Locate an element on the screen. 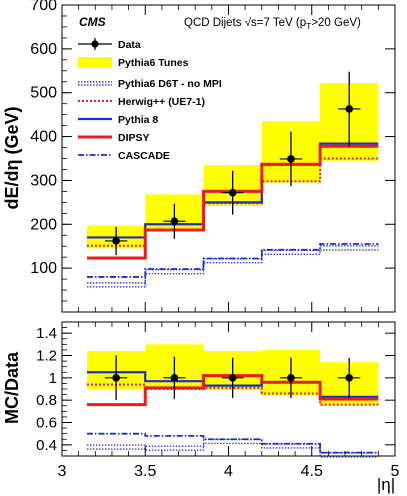  legend-entry-d6t: Pythia6 D6T - no MPI is located at coordinates (150, 84).